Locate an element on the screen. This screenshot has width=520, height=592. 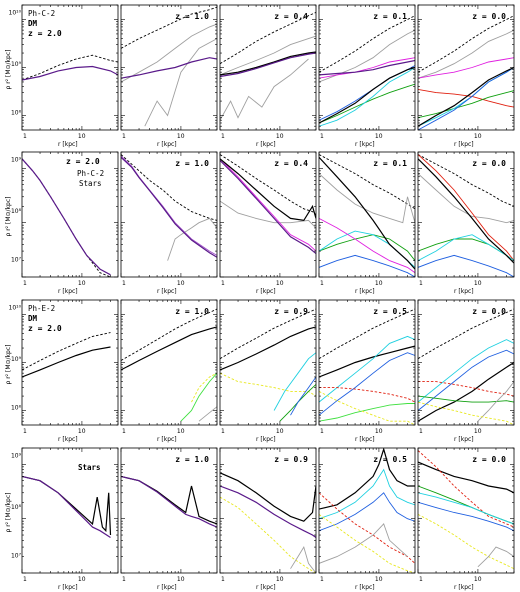
y-axis-label: ρ r² [M⊙/kpc] is located at coordinates (8, 365).